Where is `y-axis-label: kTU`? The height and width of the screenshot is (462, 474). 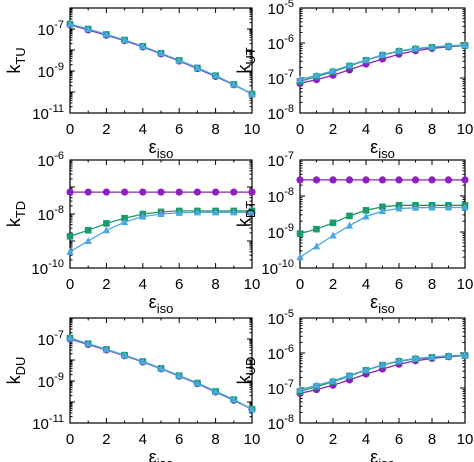
y-axis-label: kTU is located at coordinates (16, 60).